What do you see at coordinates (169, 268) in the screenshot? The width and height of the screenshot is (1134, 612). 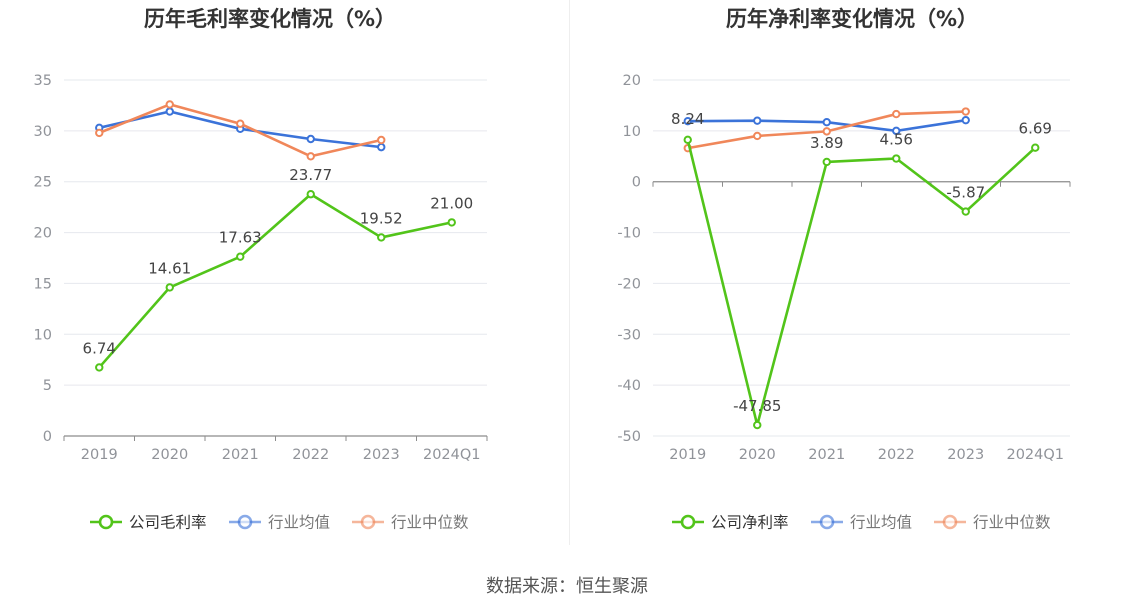 I see `data-label: 14.61` at bounding box center [169, 268].